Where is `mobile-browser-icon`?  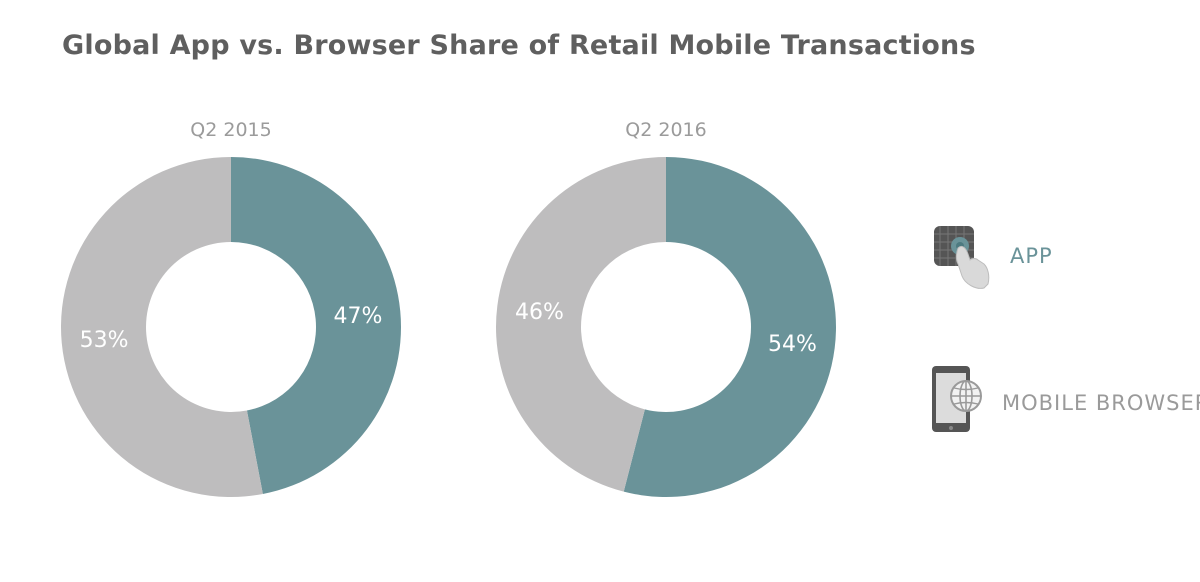
mobile-browser-icon is located at coordinates (957, 399).